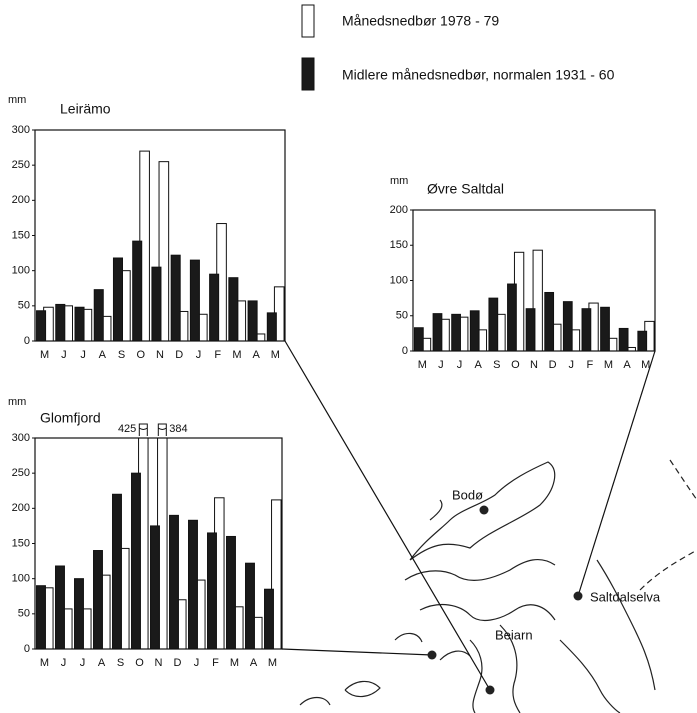 This screenshot has height=713, width=697. Describe the element at coordinates (478, 75) in the screenshot. I see `legend-label: Midlere månedsnedbør, normalen 1931 - 60` at that location.